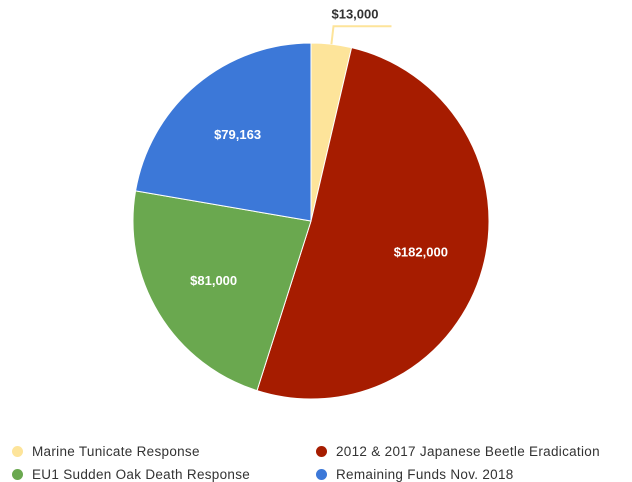 The image size is (632, 482). What do you see at coordinates (354, 13) in the screenshot?
I see `pie-data-label: $13,000` at bounding box center [354, 13].